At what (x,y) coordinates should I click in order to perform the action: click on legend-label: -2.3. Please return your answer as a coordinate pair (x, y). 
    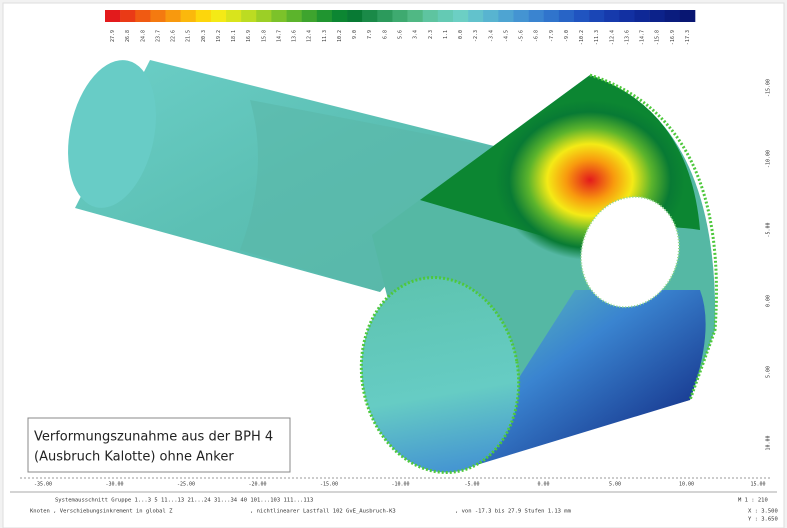
    Looking at the image, I should click on (476, 36).